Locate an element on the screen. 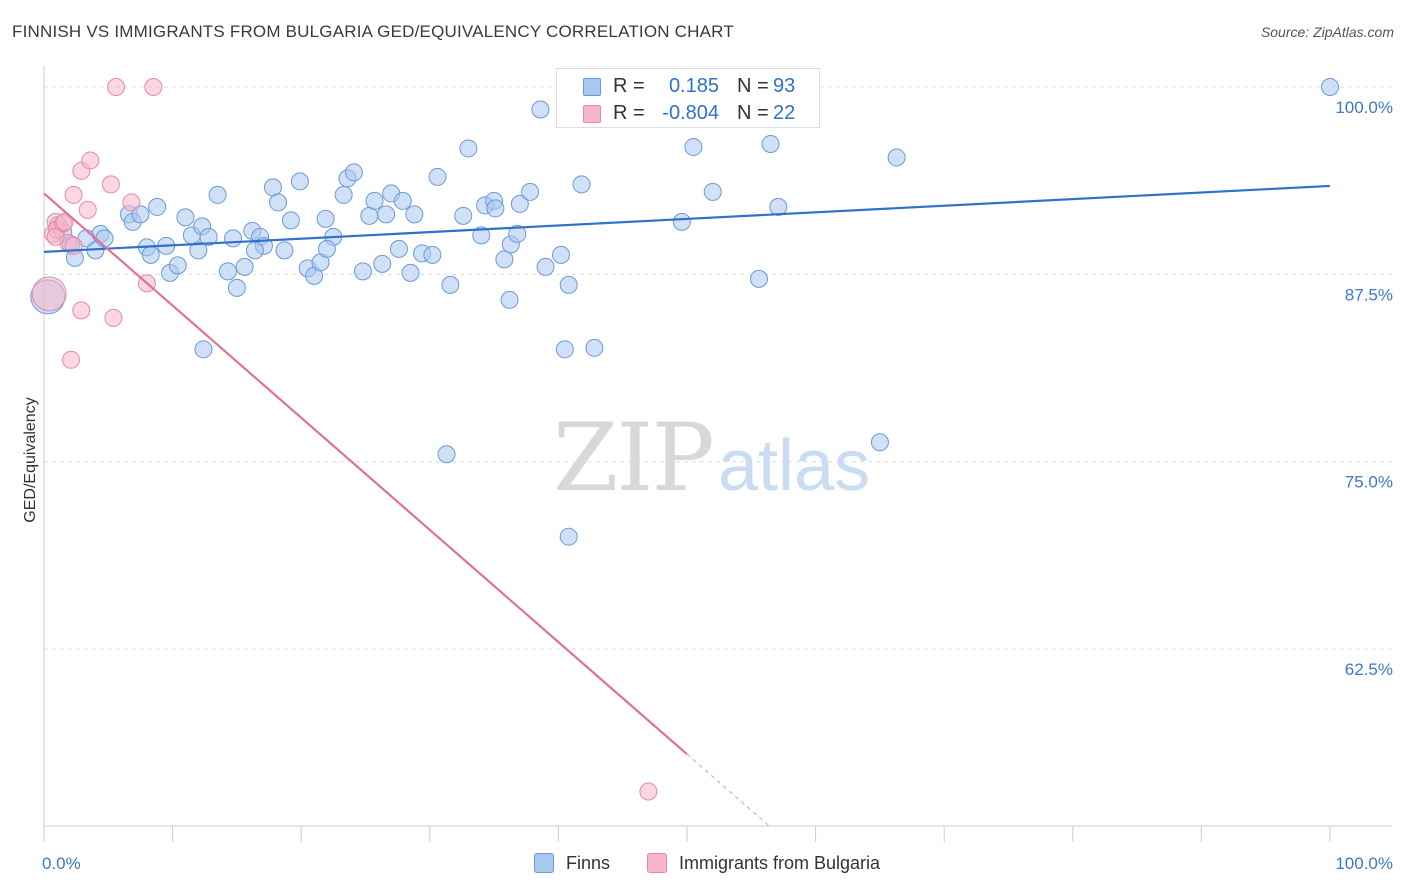  legend-row-bulgaria: R = -0.804 N = 22 is located at coordinates (688, 114).